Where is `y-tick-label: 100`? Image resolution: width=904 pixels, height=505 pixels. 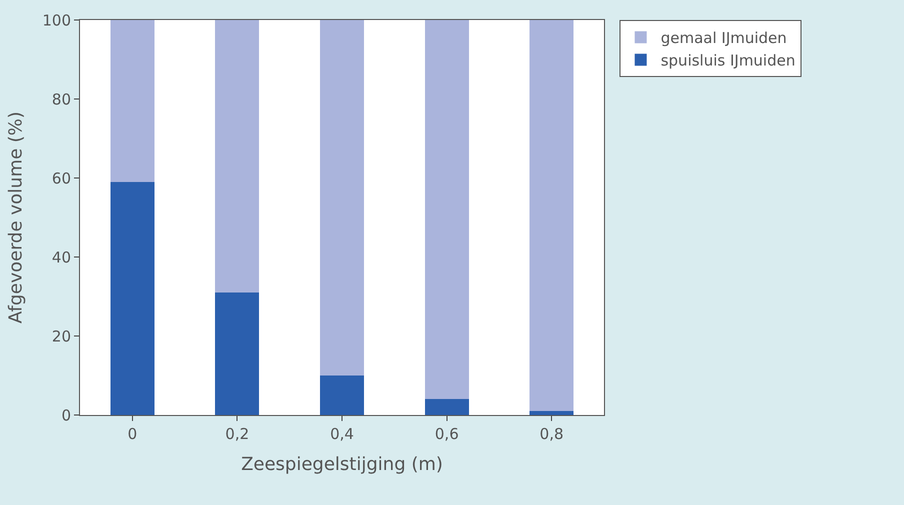 y-tick-label: 100 is located at coordinates (56, 20).